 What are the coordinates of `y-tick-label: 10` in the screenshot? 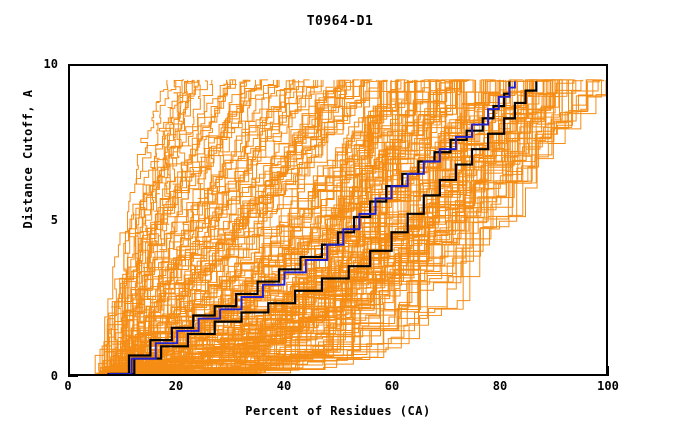 It's located at (50, 64).